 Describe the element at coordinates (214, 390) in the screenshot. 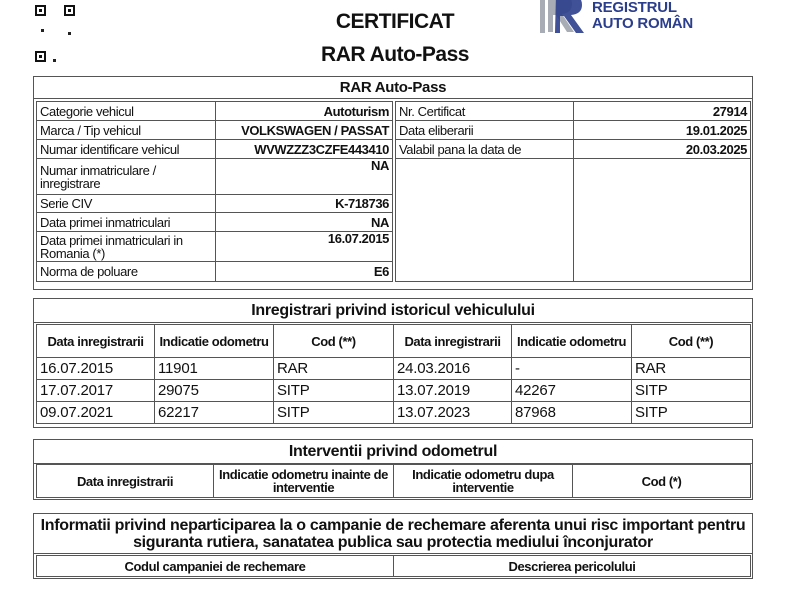

I see `table-cell: 29075` at that location.